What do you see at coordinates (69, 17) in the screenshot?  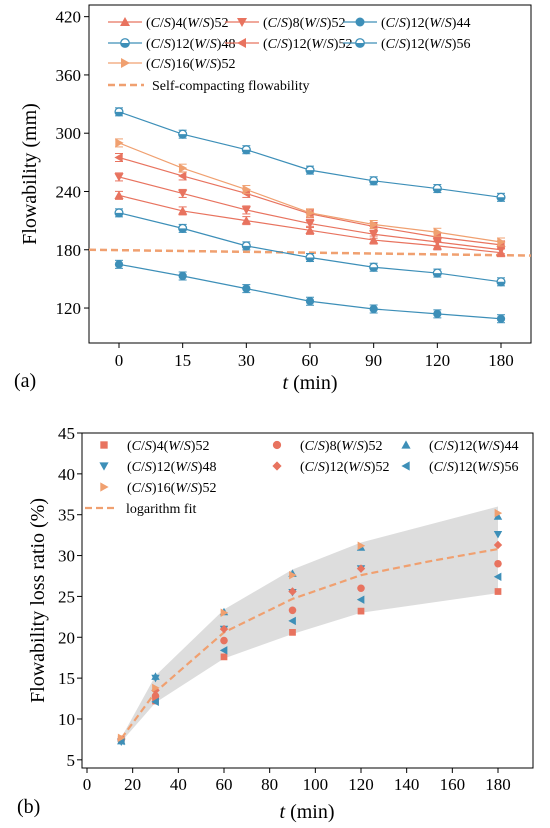 I see `y-tick-label-a: 420` at bounding box center [69, 17].